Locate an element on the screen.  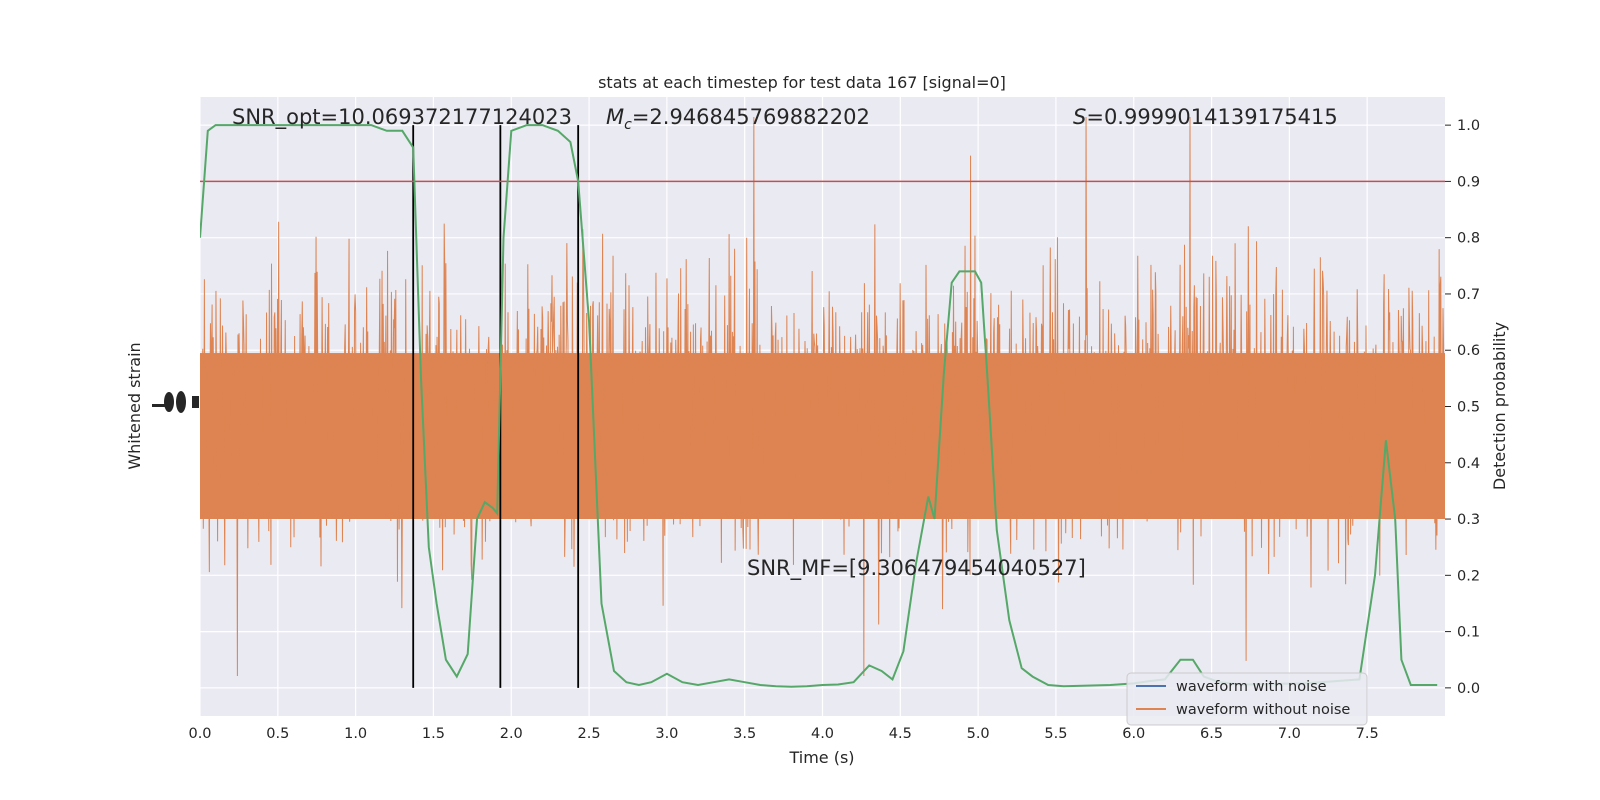
x-tick-label: 5.0 is located at coordinates (978, 734).